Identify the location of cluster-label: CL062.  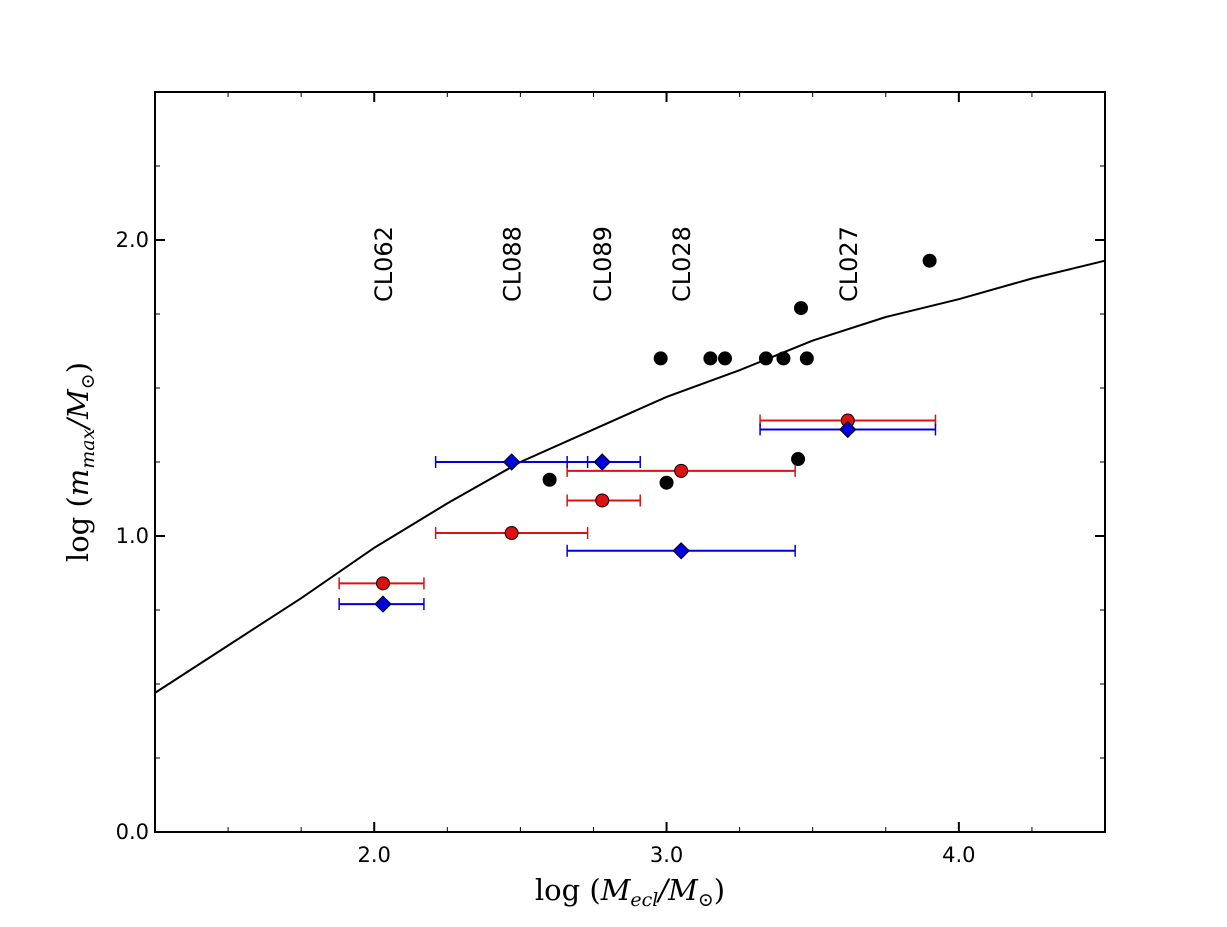
(384, 264).